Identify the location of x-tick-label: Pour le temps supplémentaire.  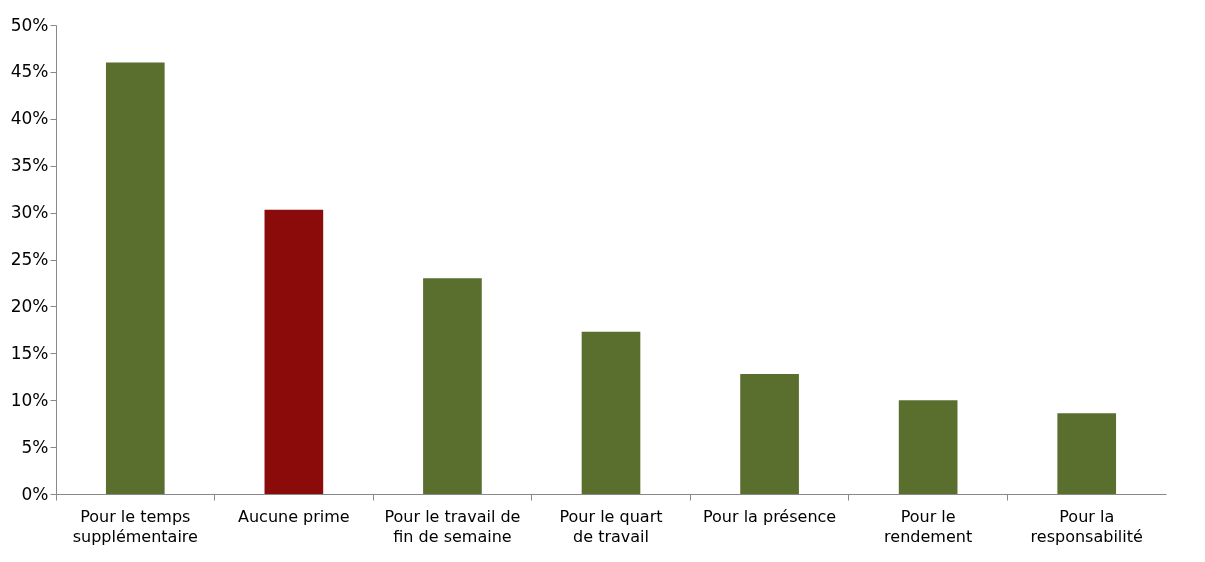
(135, 526).